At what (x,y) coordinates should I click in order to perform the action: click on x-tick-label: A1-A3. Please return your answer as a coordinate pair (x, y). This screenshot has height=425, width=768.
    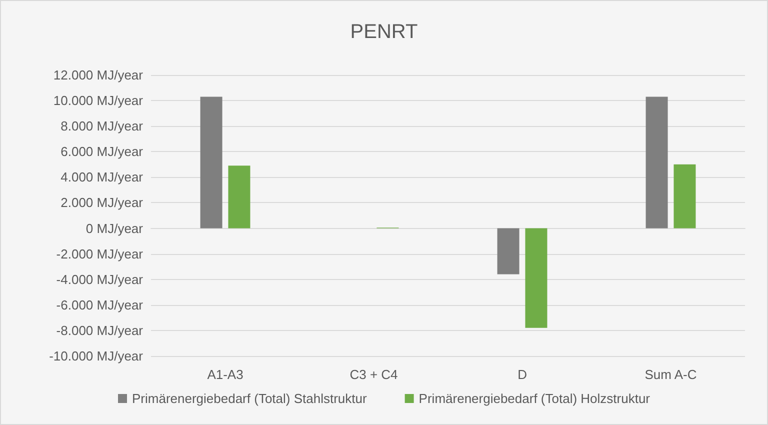
    Looking at the image, I should click on (225, 374).